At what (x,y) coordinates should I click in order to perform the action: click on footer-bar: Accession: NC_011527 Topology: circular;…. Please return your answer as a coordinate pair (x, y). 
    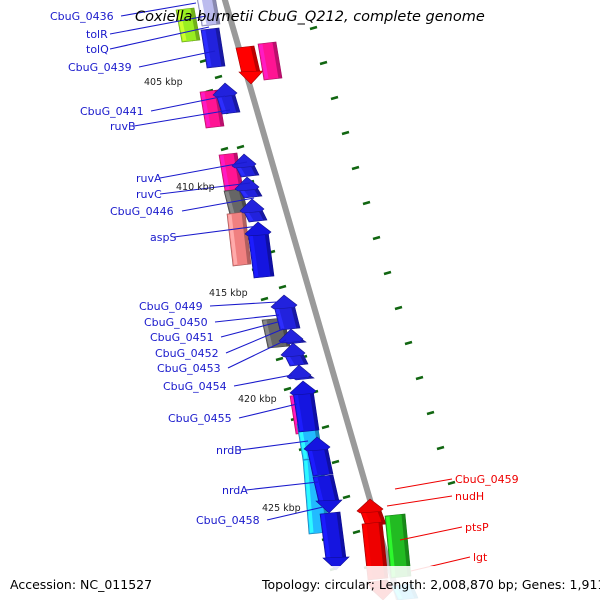
    Looking at the image, I should click on (300, 583).